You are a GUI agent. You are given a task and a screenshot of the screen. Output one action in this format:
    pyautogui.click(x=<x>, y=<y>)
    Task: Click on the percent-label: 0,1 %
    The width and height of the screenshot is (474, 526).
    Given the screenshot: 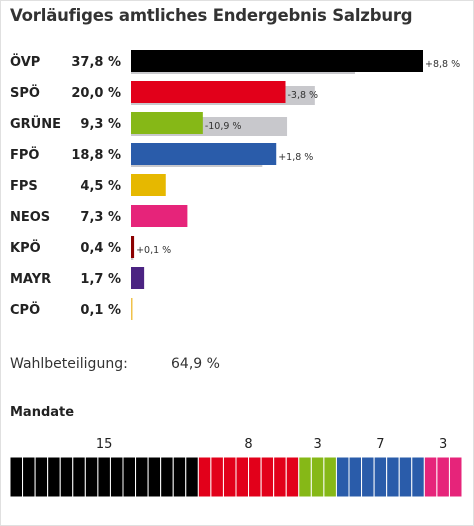 What is the action you would take?
    pyautogui.click(x=100, y=310)
    